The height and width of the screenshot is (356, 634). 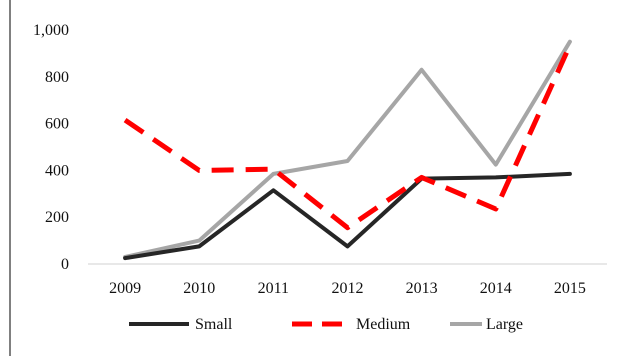 What do you see at coordinates (65, 264) in the screenshot?
I see `y-tick-label: 0` at bounding box center [65, 264].